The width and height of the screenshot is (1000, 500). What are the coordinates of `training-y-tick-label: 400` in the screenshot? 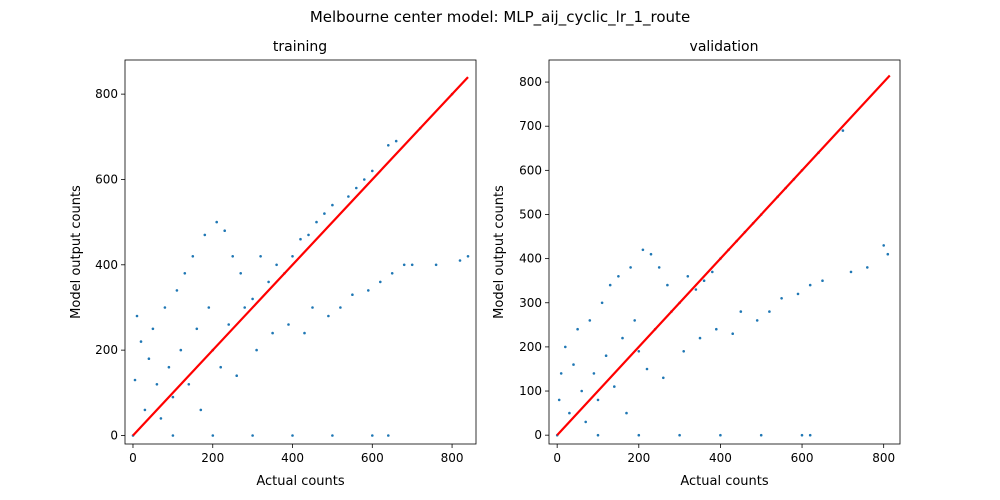 It's located at (106, 265).